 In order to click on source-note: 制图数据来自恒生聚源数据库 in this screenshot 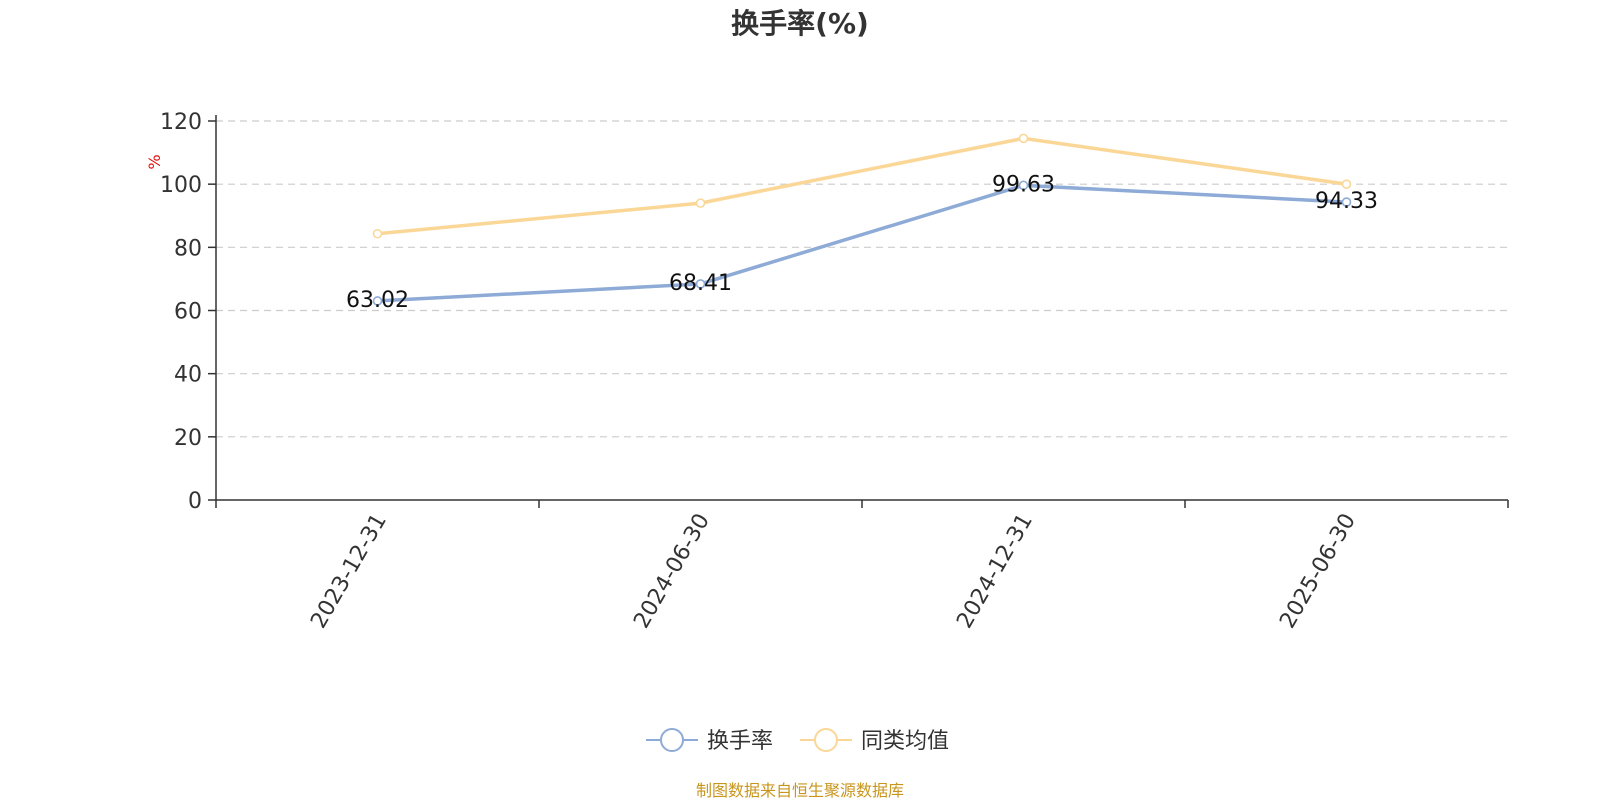, I will do `click(800, 790)`.